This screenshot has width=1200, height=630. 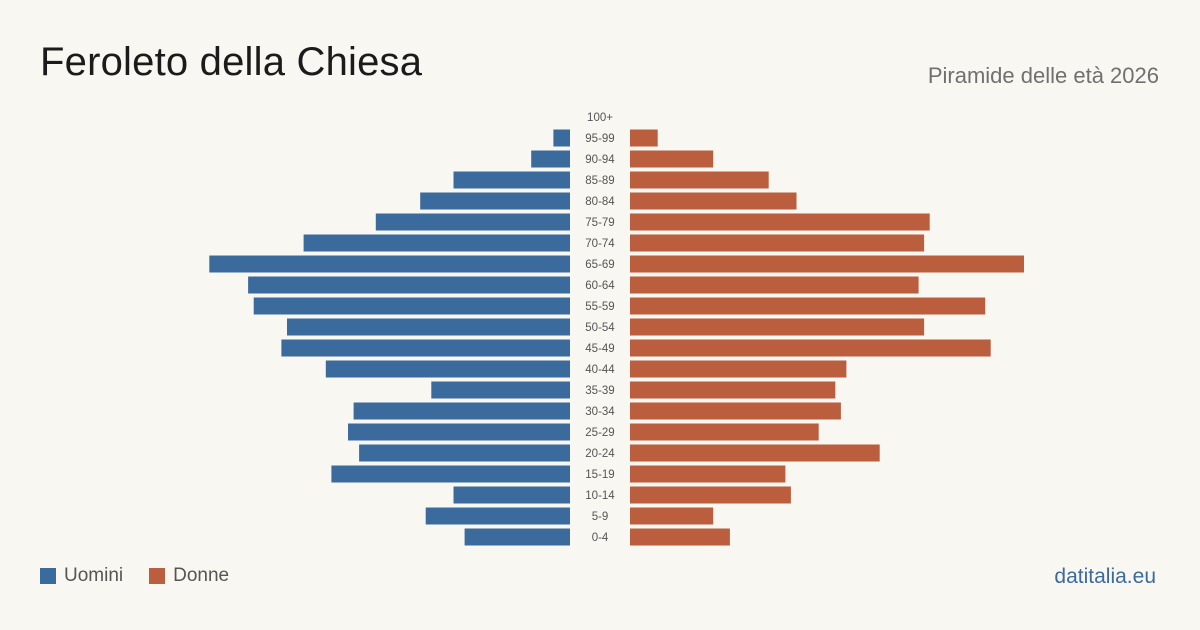 I want to click on age-label-35-39: 35-39, so click(x=599, y=391).